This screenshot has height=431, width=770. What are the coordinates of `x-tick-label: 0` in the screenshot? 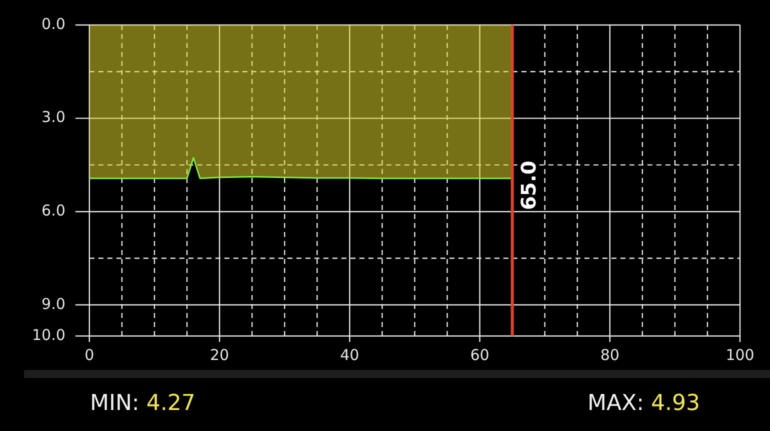 It's located at (89, 355).